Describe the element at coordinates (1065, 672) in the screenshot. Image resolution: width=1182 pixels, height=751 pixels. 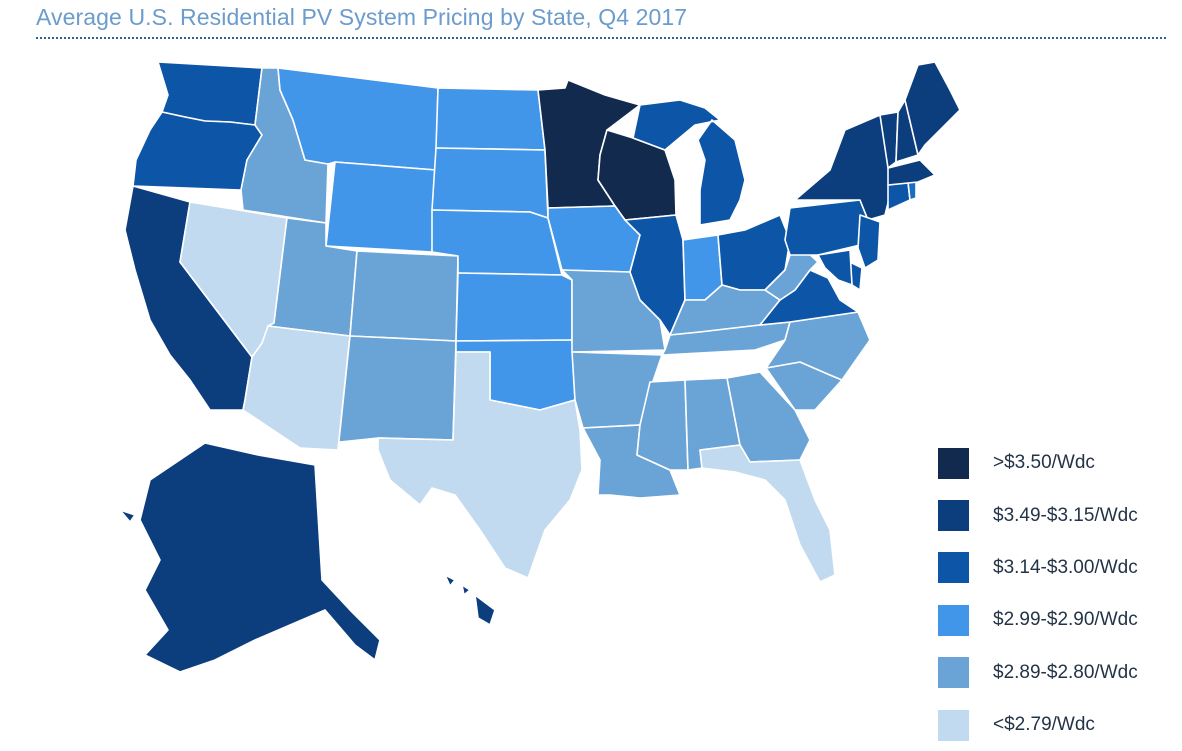
I see `legend-label: $2.89-$2.80/Wdc` at that location.